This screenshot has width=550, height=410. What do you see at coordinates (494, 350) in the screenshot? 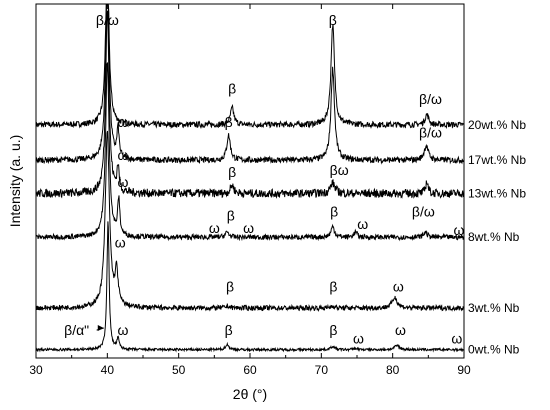
I see `series-label-5: 0wt.% Nb` at bounding box center [494, 350].